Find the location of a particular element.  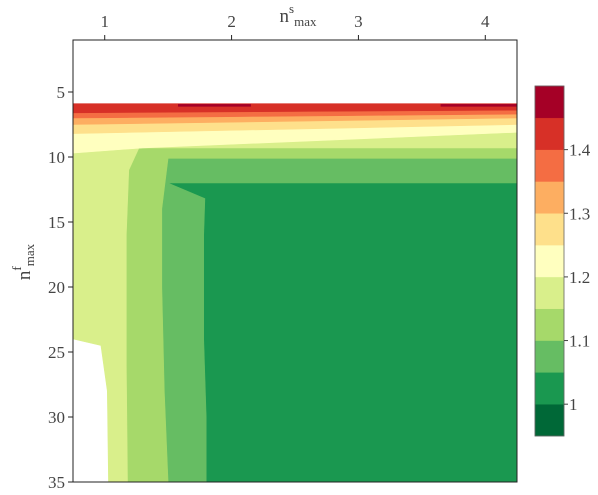

colorbar-tick-label: 1.2 is located at coordinates (579, 277).